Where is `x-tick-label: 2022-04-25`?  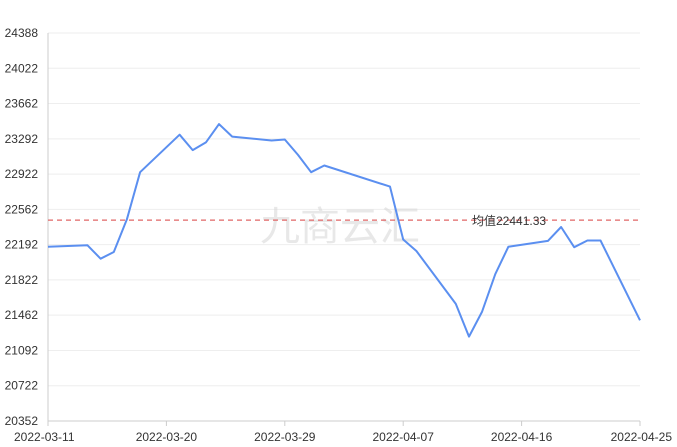
x-tick-label: 2022-04-25 is located at coordinates (642, 437).